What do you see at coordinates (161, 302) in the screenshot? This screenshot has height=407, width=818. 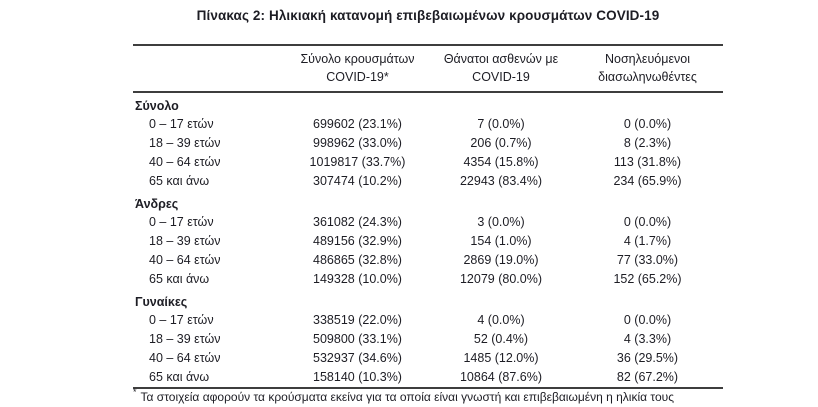 I see `section-name: Γυναίκες` at bounding box center [161, 302].